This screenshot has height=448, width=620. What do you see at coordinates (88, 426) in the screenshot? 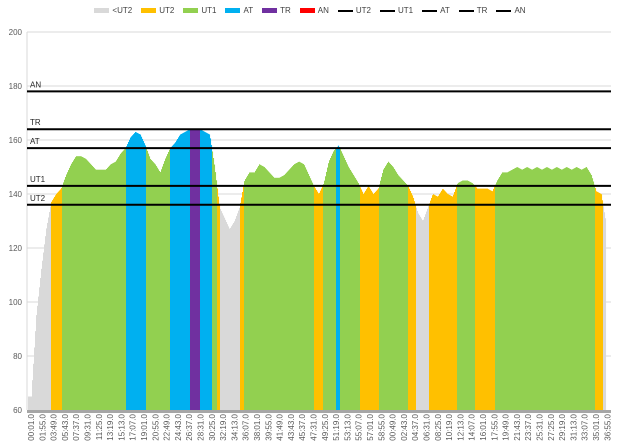
I see `x-tick-label: 09:31.0` at bounding box center [88, 426].